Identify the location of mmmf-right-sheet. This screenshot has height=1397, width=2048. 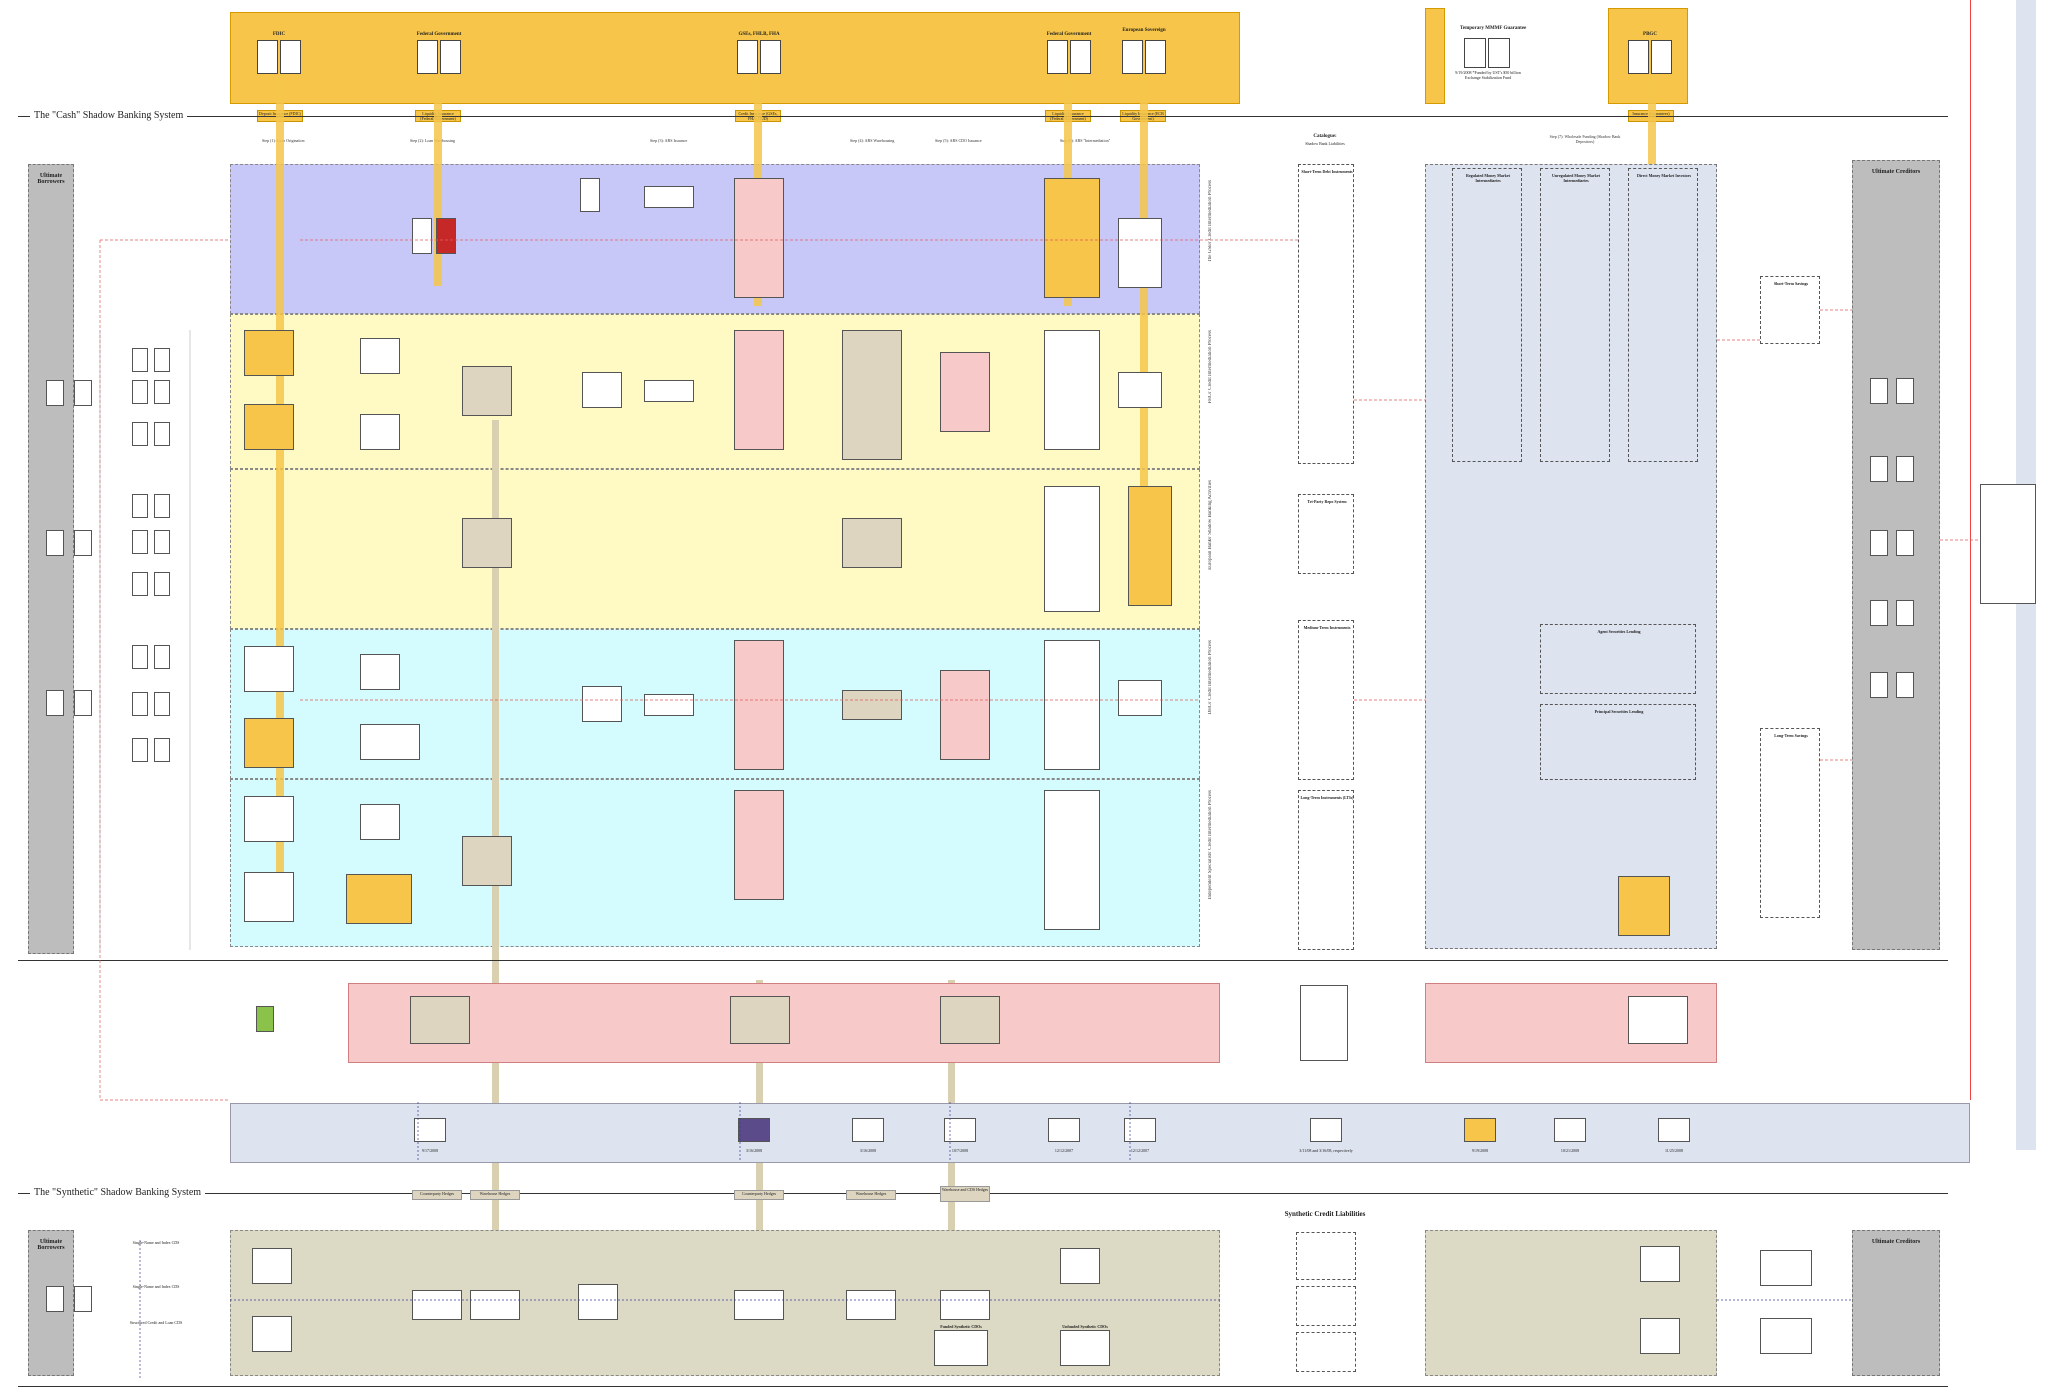
(1499, 53).